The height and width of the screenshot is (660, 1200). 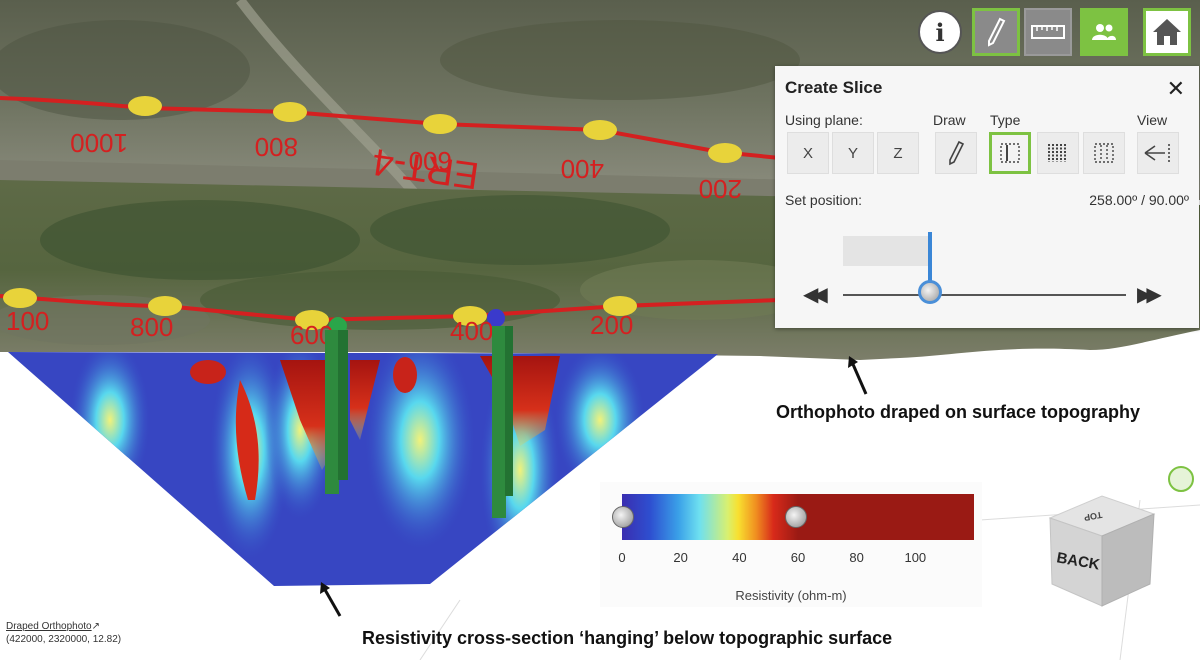 What do you see at coordinates (856, 557) in the screenshot?
I see `legend-tick-label: 80` at bounding box center [856, 557].